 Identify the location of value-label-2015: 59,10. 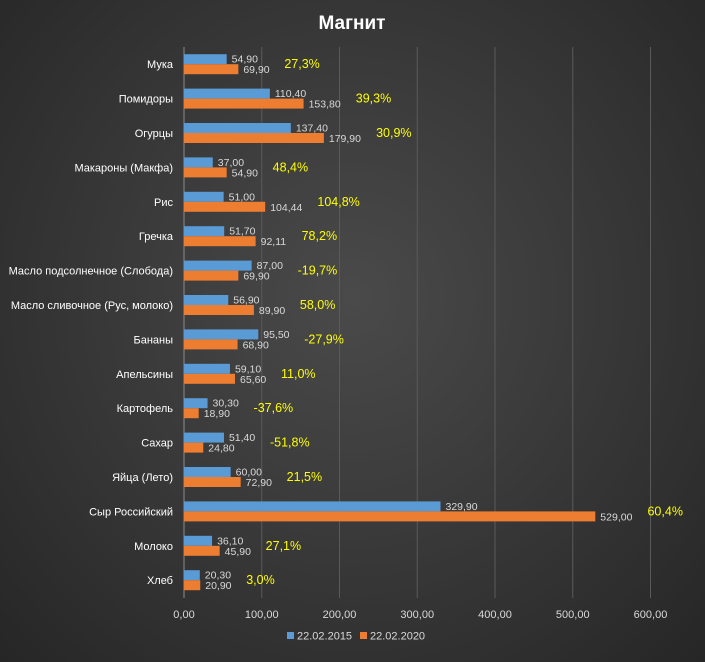
(248, 369).